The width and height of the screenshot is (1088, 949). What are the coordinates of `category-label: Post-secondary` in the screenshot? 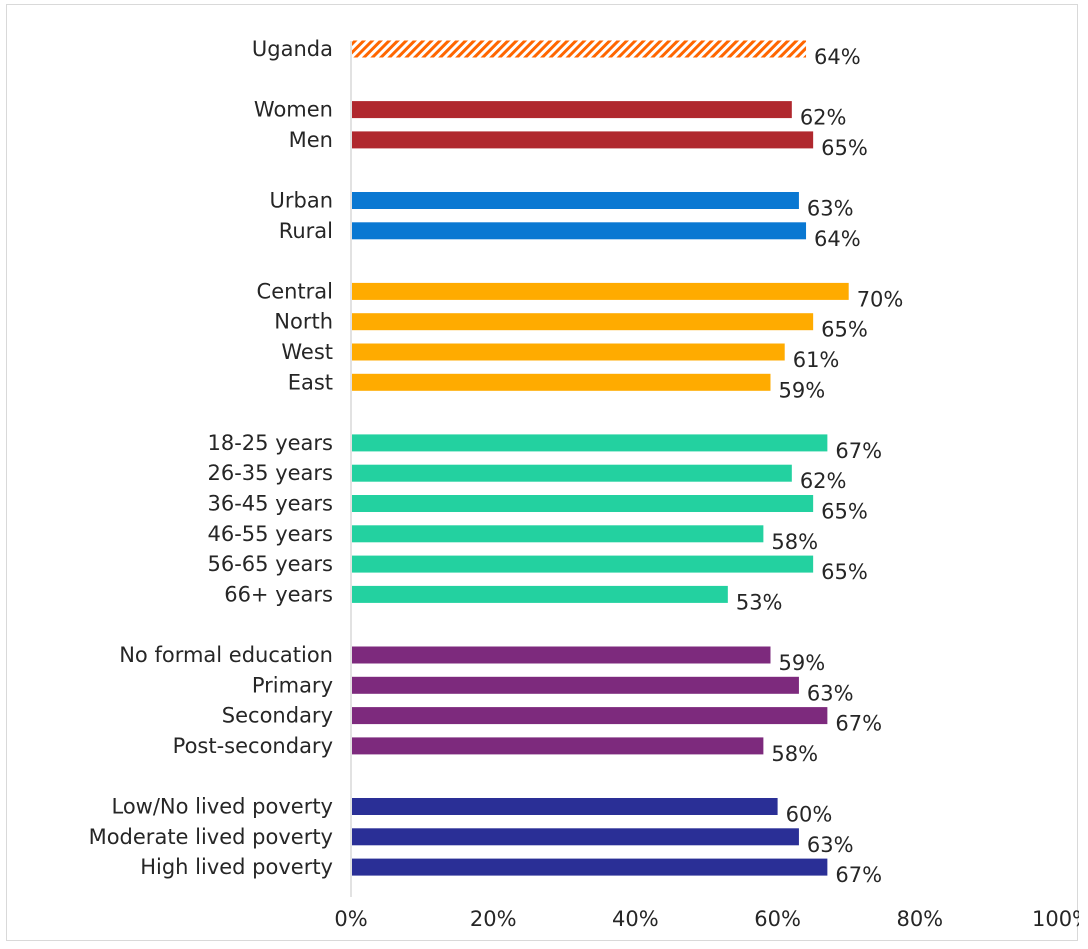 It's located at (253, 746).